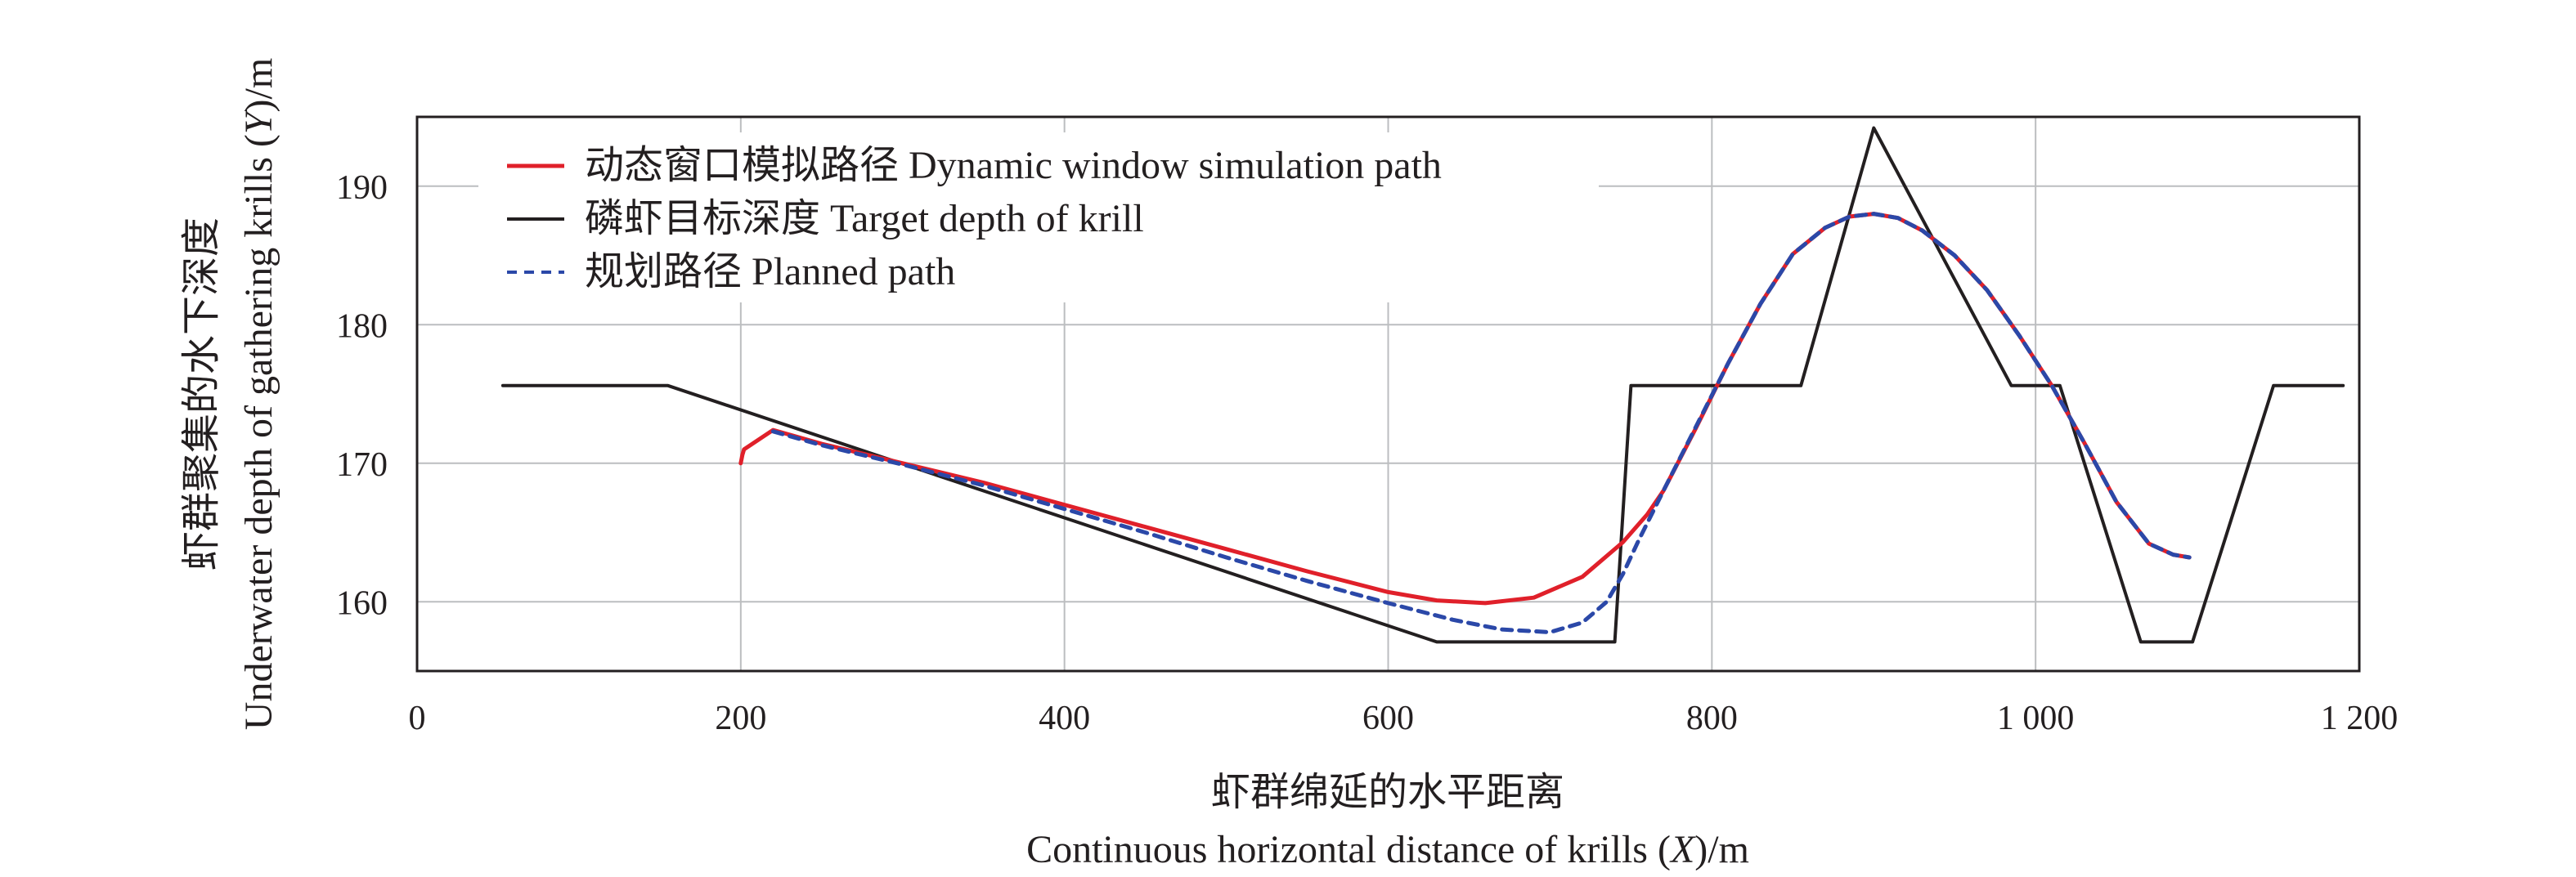 Image resolution: width=2576 pixels, height=877 pixels. I want to click on legend-label-dynamic: 动态窗口模拟路径 Dynamic window simulation path, so click(1013, 165).